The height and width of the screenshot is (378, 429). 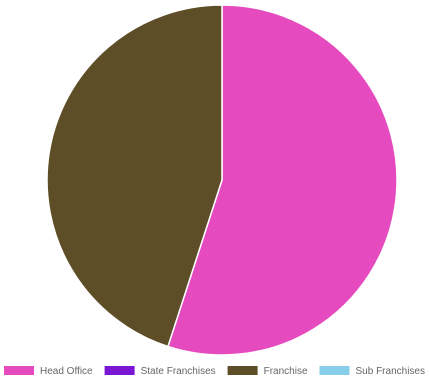 What do you see at coordinates (390, 371) in the screenshot?
I see `legend-label: Sub Franchises` at bounding box center [390, 371].